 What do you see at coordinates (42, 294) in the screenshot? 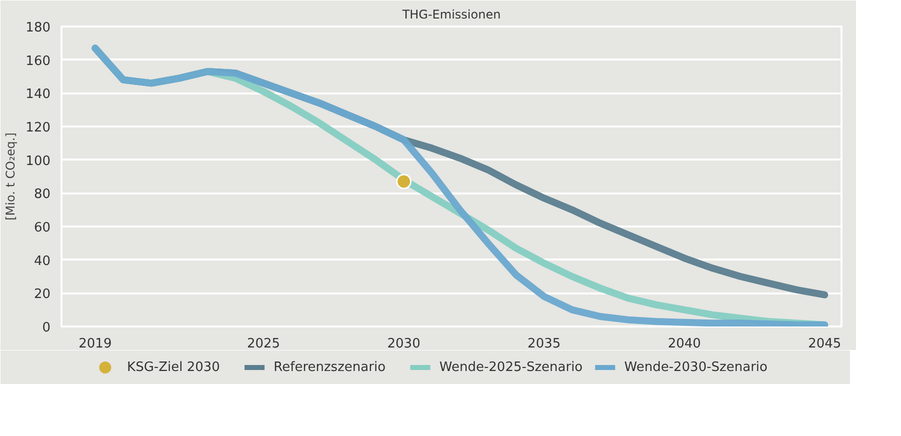
I see `y-tick-label: 20` at bounding box center [42, 294].